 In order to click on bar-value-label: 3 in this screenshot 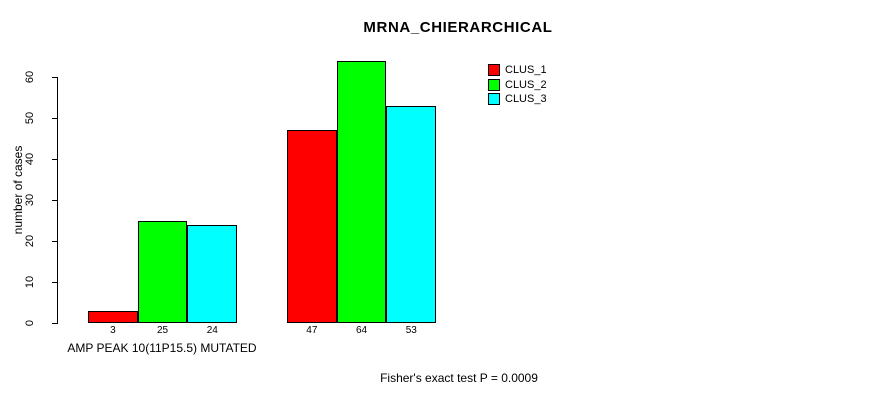, I will do `click(113, 330)`.